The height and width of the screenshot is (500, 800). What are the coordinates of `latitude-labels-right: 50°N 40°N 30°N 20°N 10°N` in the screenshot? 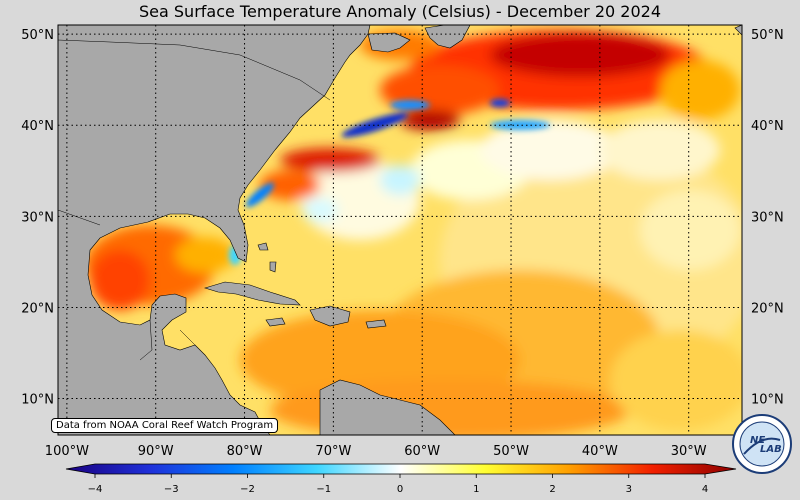 It's located at (767, 217).